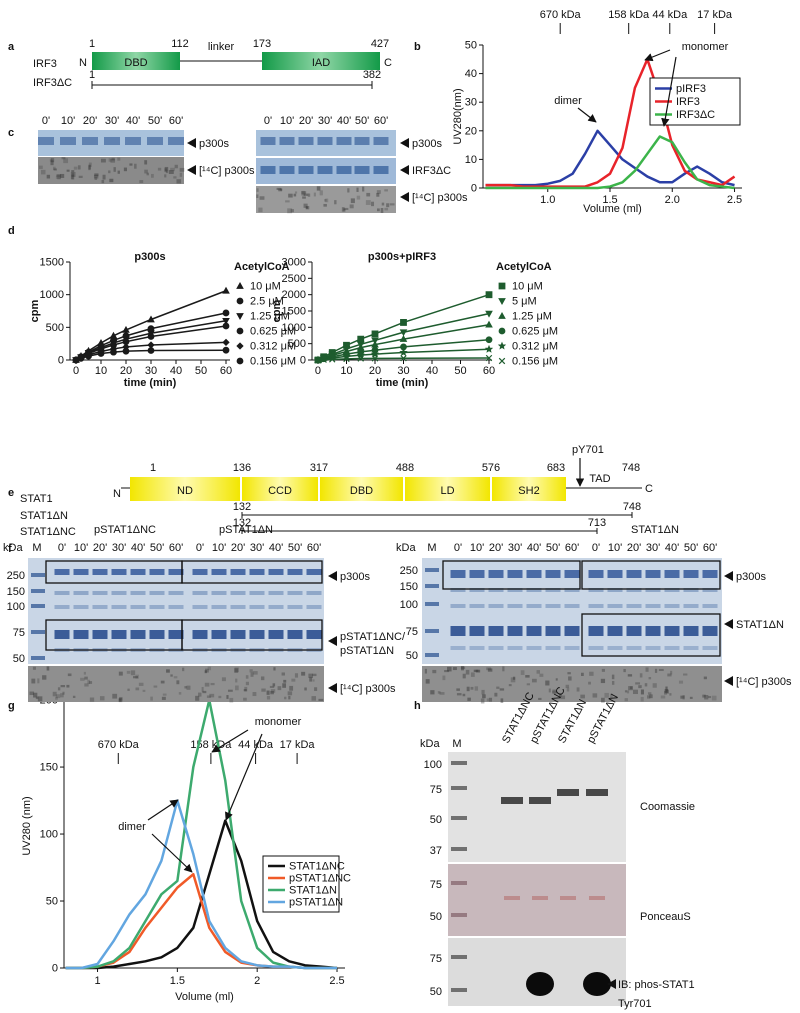 The image size is (800, 1013). What do you see at coordinates (599, 479) in the screenshot?
I see `domain-name: TAD` at bounding box center [599, 479].